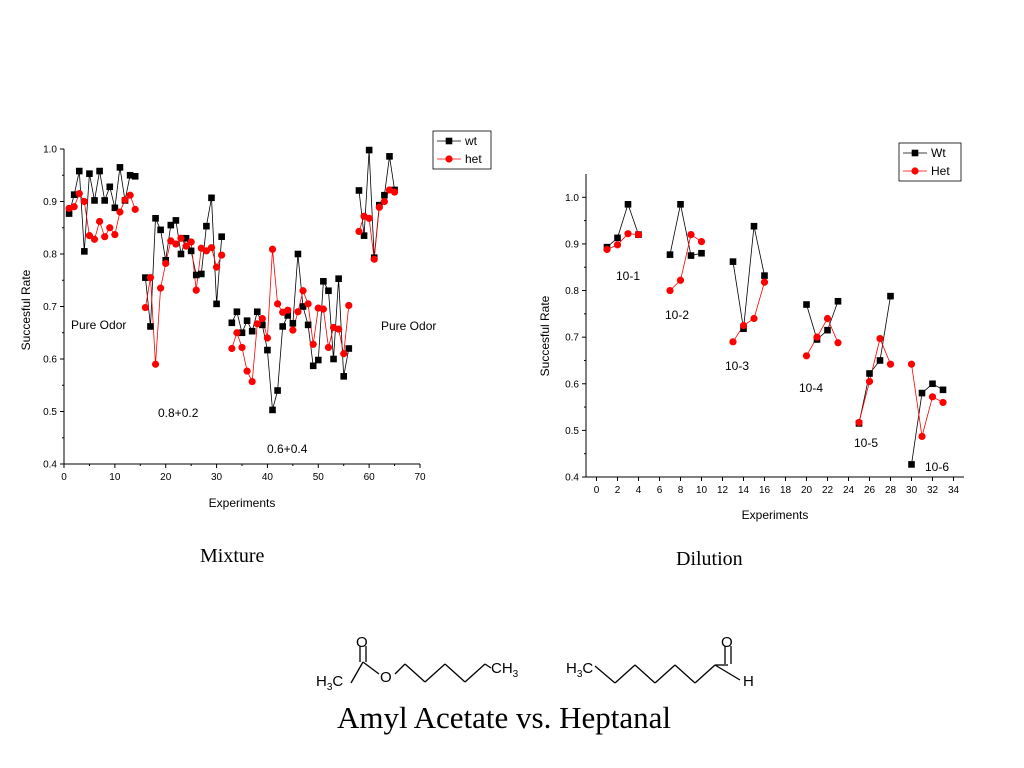 The image size is (1024, 768). What do you see at coordinates (915, 171) in the screenshot?
I see `dilution-legend-marker` at bounding box center [915, 171].